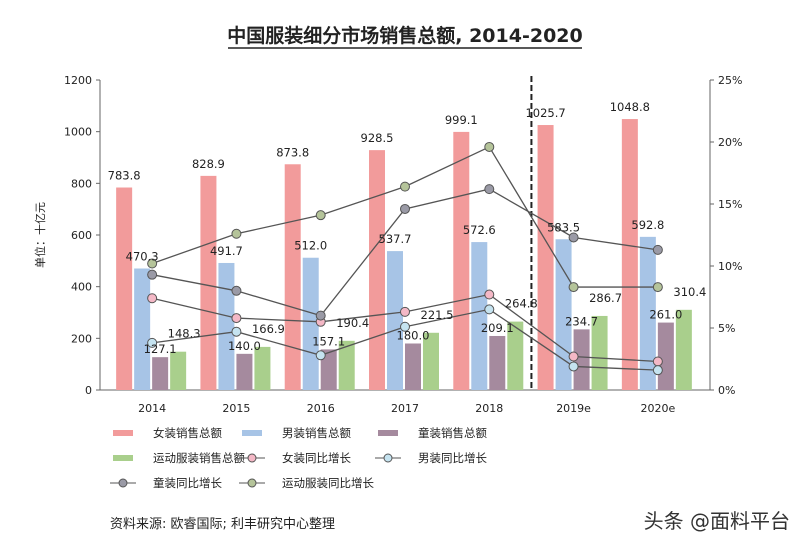 The image size is (800, 552). Describe the element at coordinates (730, 80) in the screenshot. I see `y2-tick-label: 25%` at that location.